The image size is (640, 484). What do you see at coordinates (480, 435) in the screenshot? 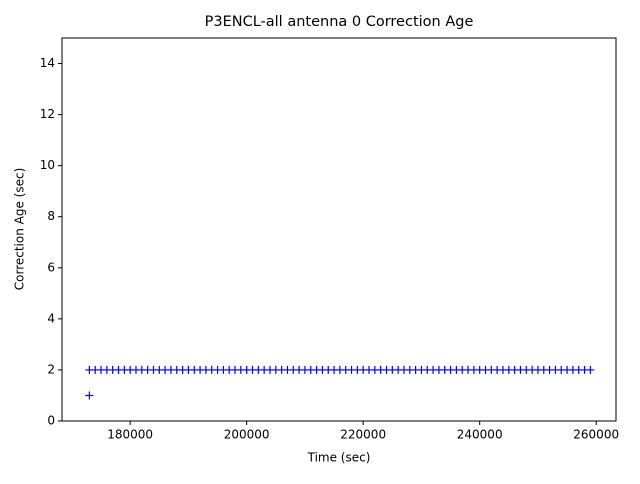
I see `x-tick-label: 240000` at bounding box center [480, 435].